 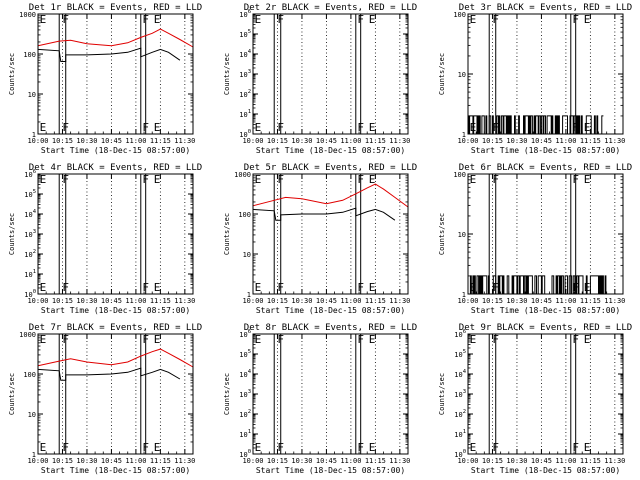 What do you see at coordinates (245, 334) in the screenshot?
I see `y-tick-label: 10⁶` at bounding box center [245, 334].